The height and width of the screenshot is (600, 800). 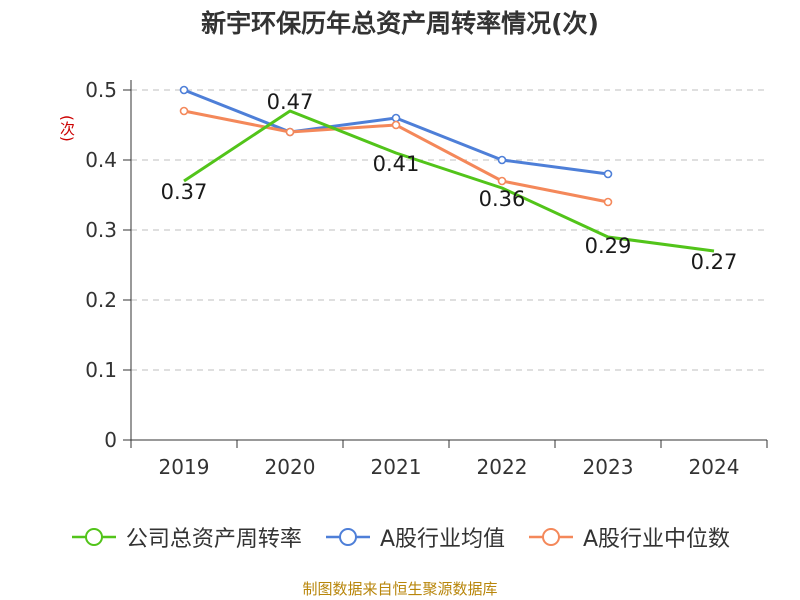 I want to click on data-label: 0.36, so click(x=502, y=199).